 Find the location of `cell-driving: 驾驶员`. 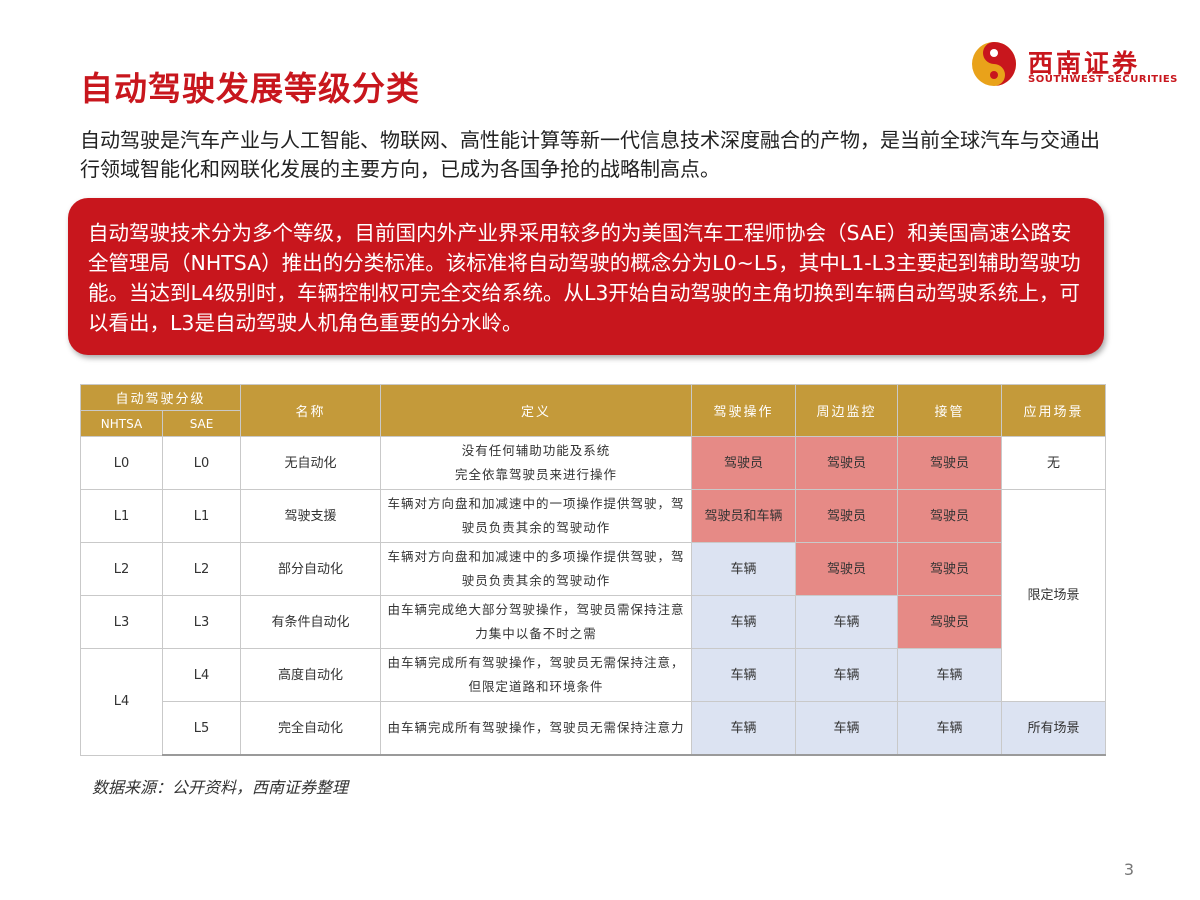

cell-driving: 驾驶员 is located at coordinates (744, 463).